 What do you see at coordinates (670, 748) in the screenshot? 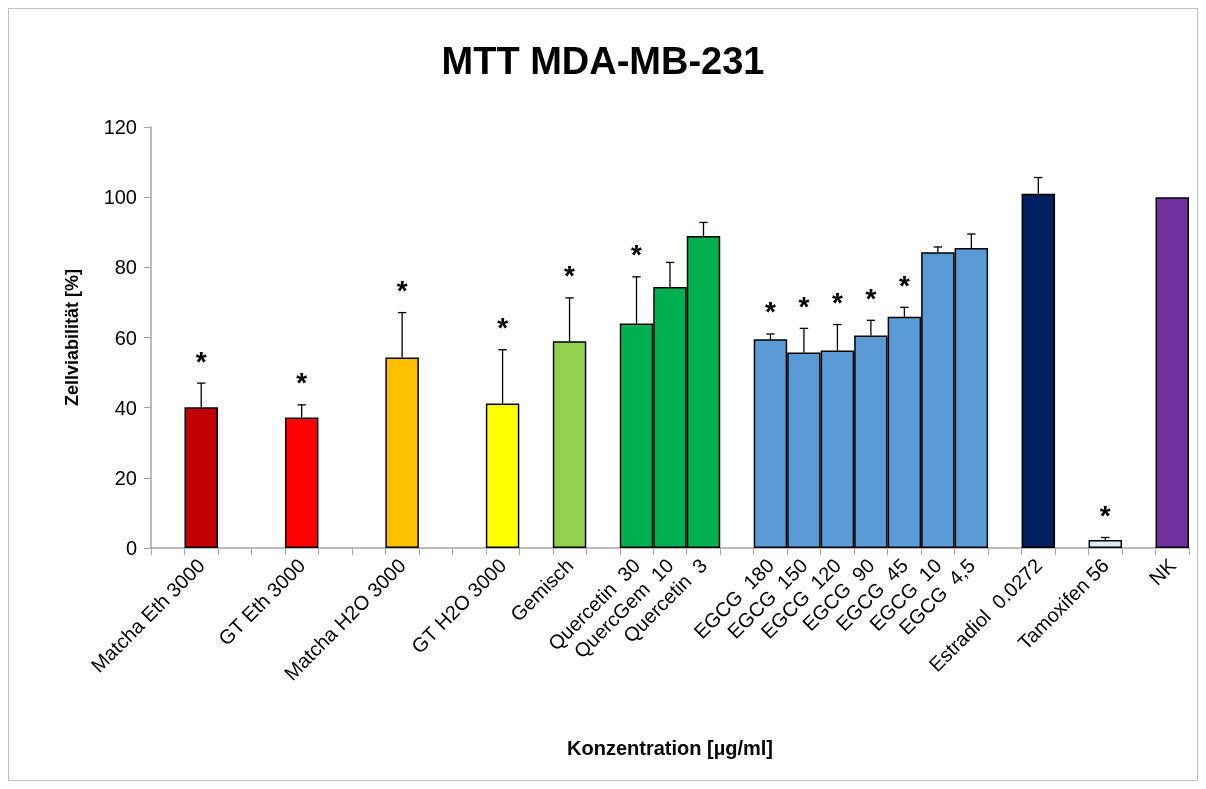
I see `x-axis-title: Konzentration [µg/ml]` at bounding box center [670, 748].